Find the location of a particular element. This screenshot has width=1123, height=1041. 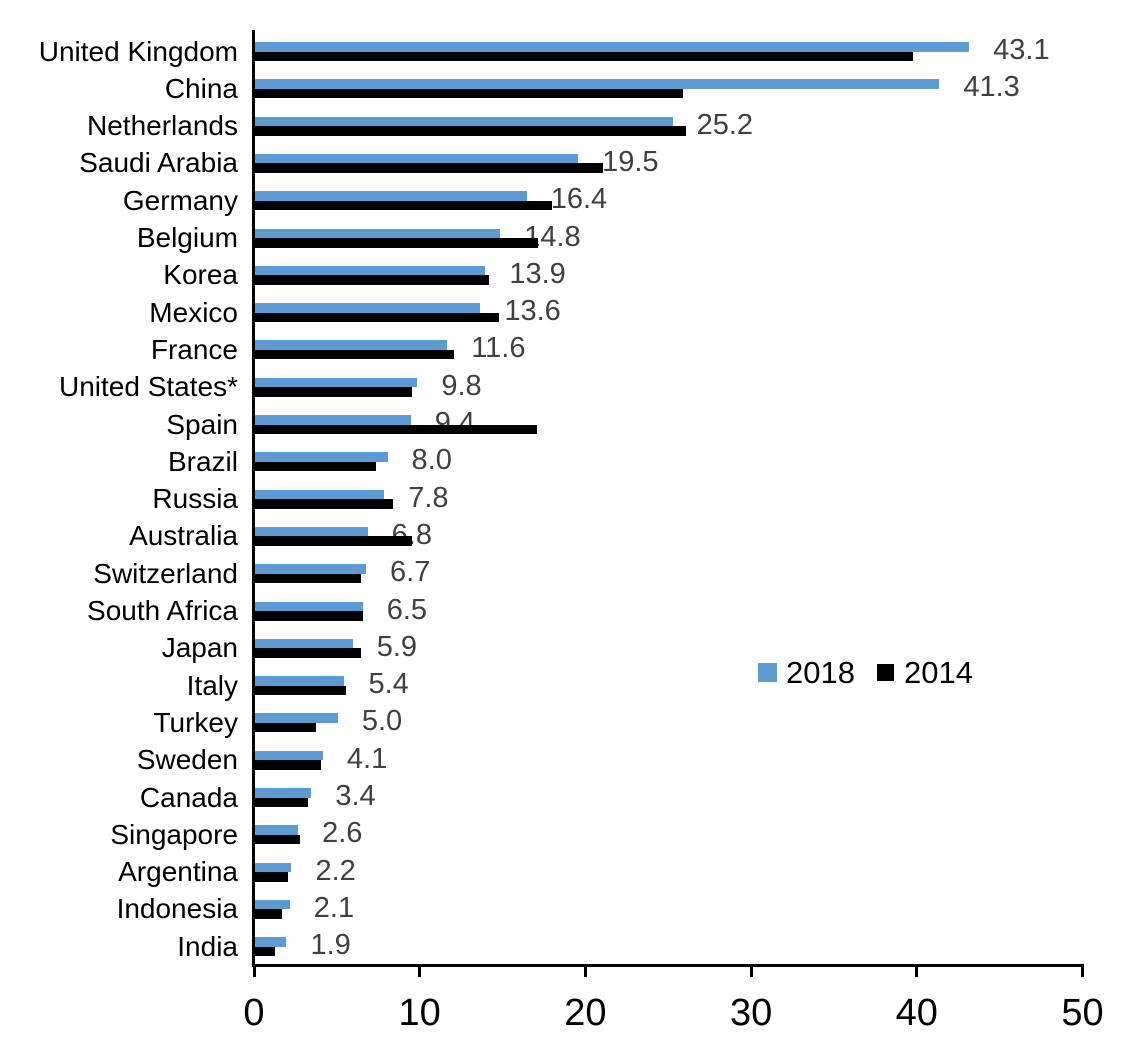

value-label: 14.8 is located at coordinates (552, 236).